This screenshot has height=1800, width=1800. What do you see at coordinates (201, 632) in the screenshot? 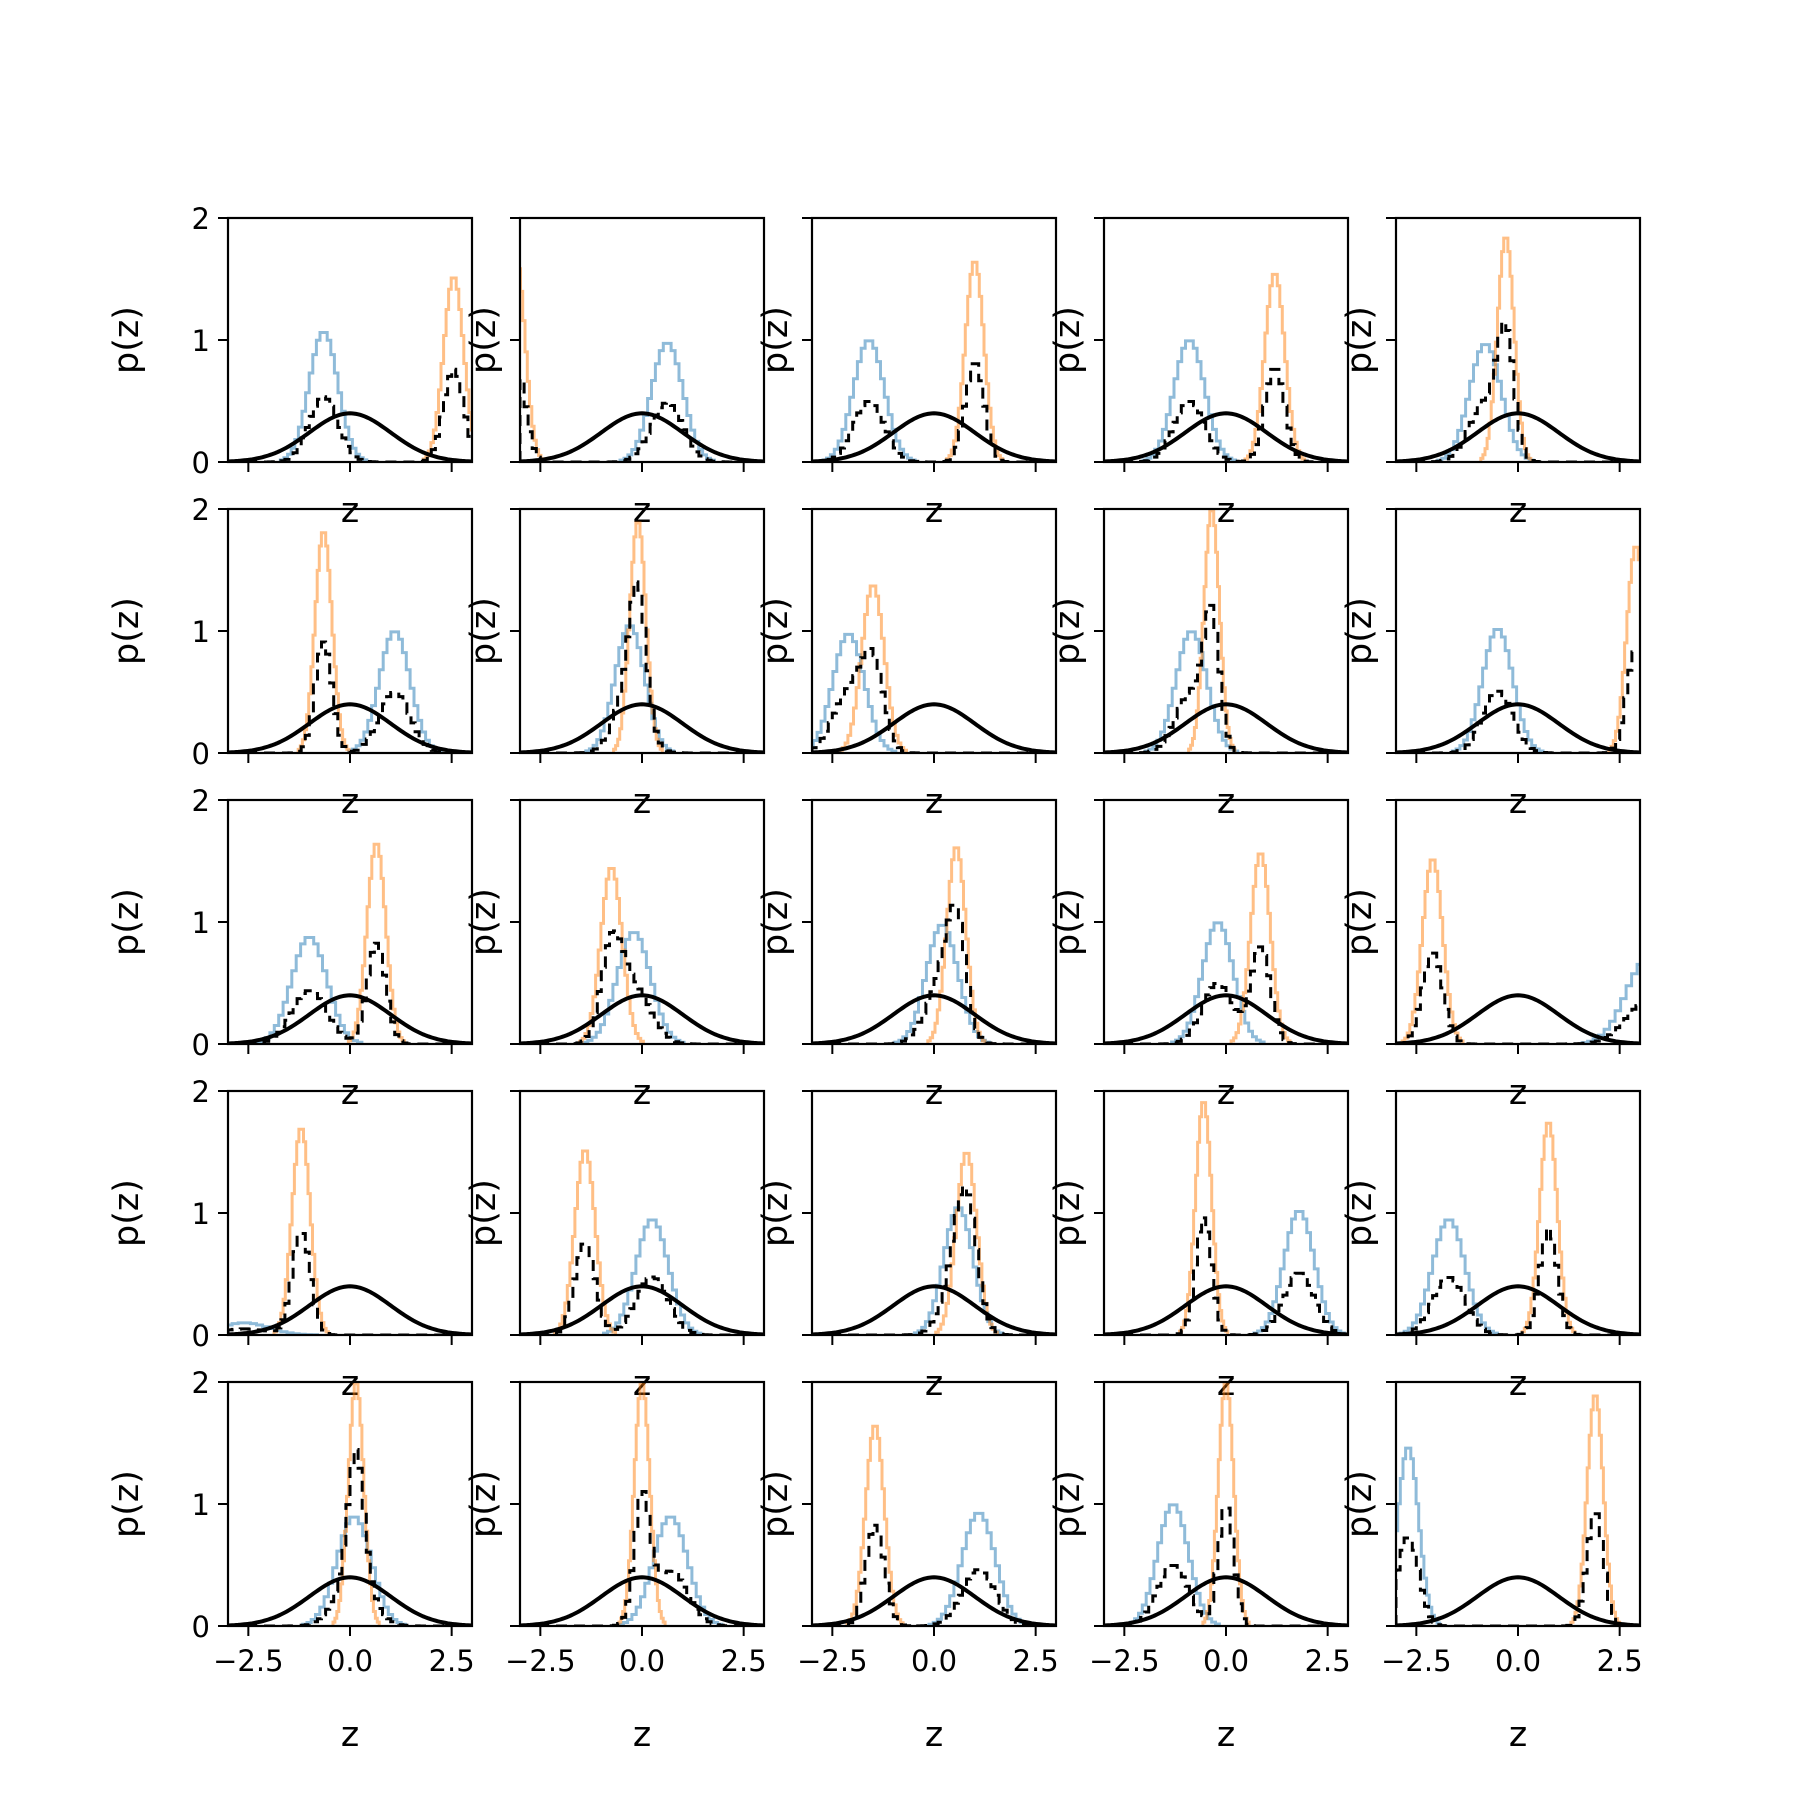
I see `y-tick-label: 1` at bounding box center [201, 632].